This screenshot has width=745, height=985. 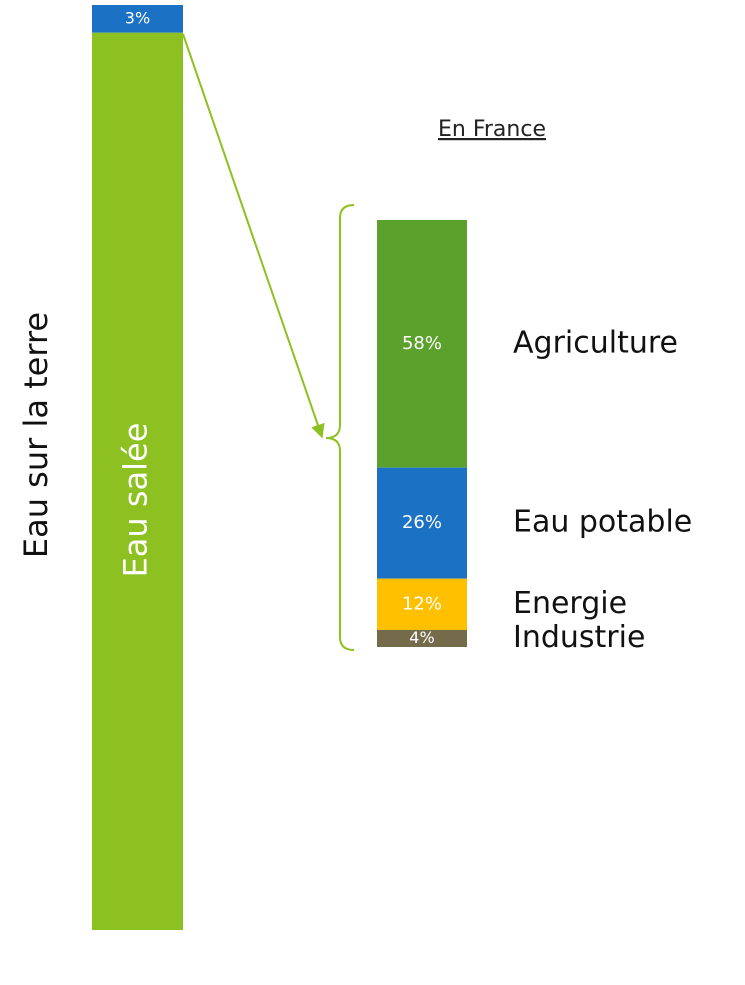 I want to click on arrow, so click(x=253, y=236).